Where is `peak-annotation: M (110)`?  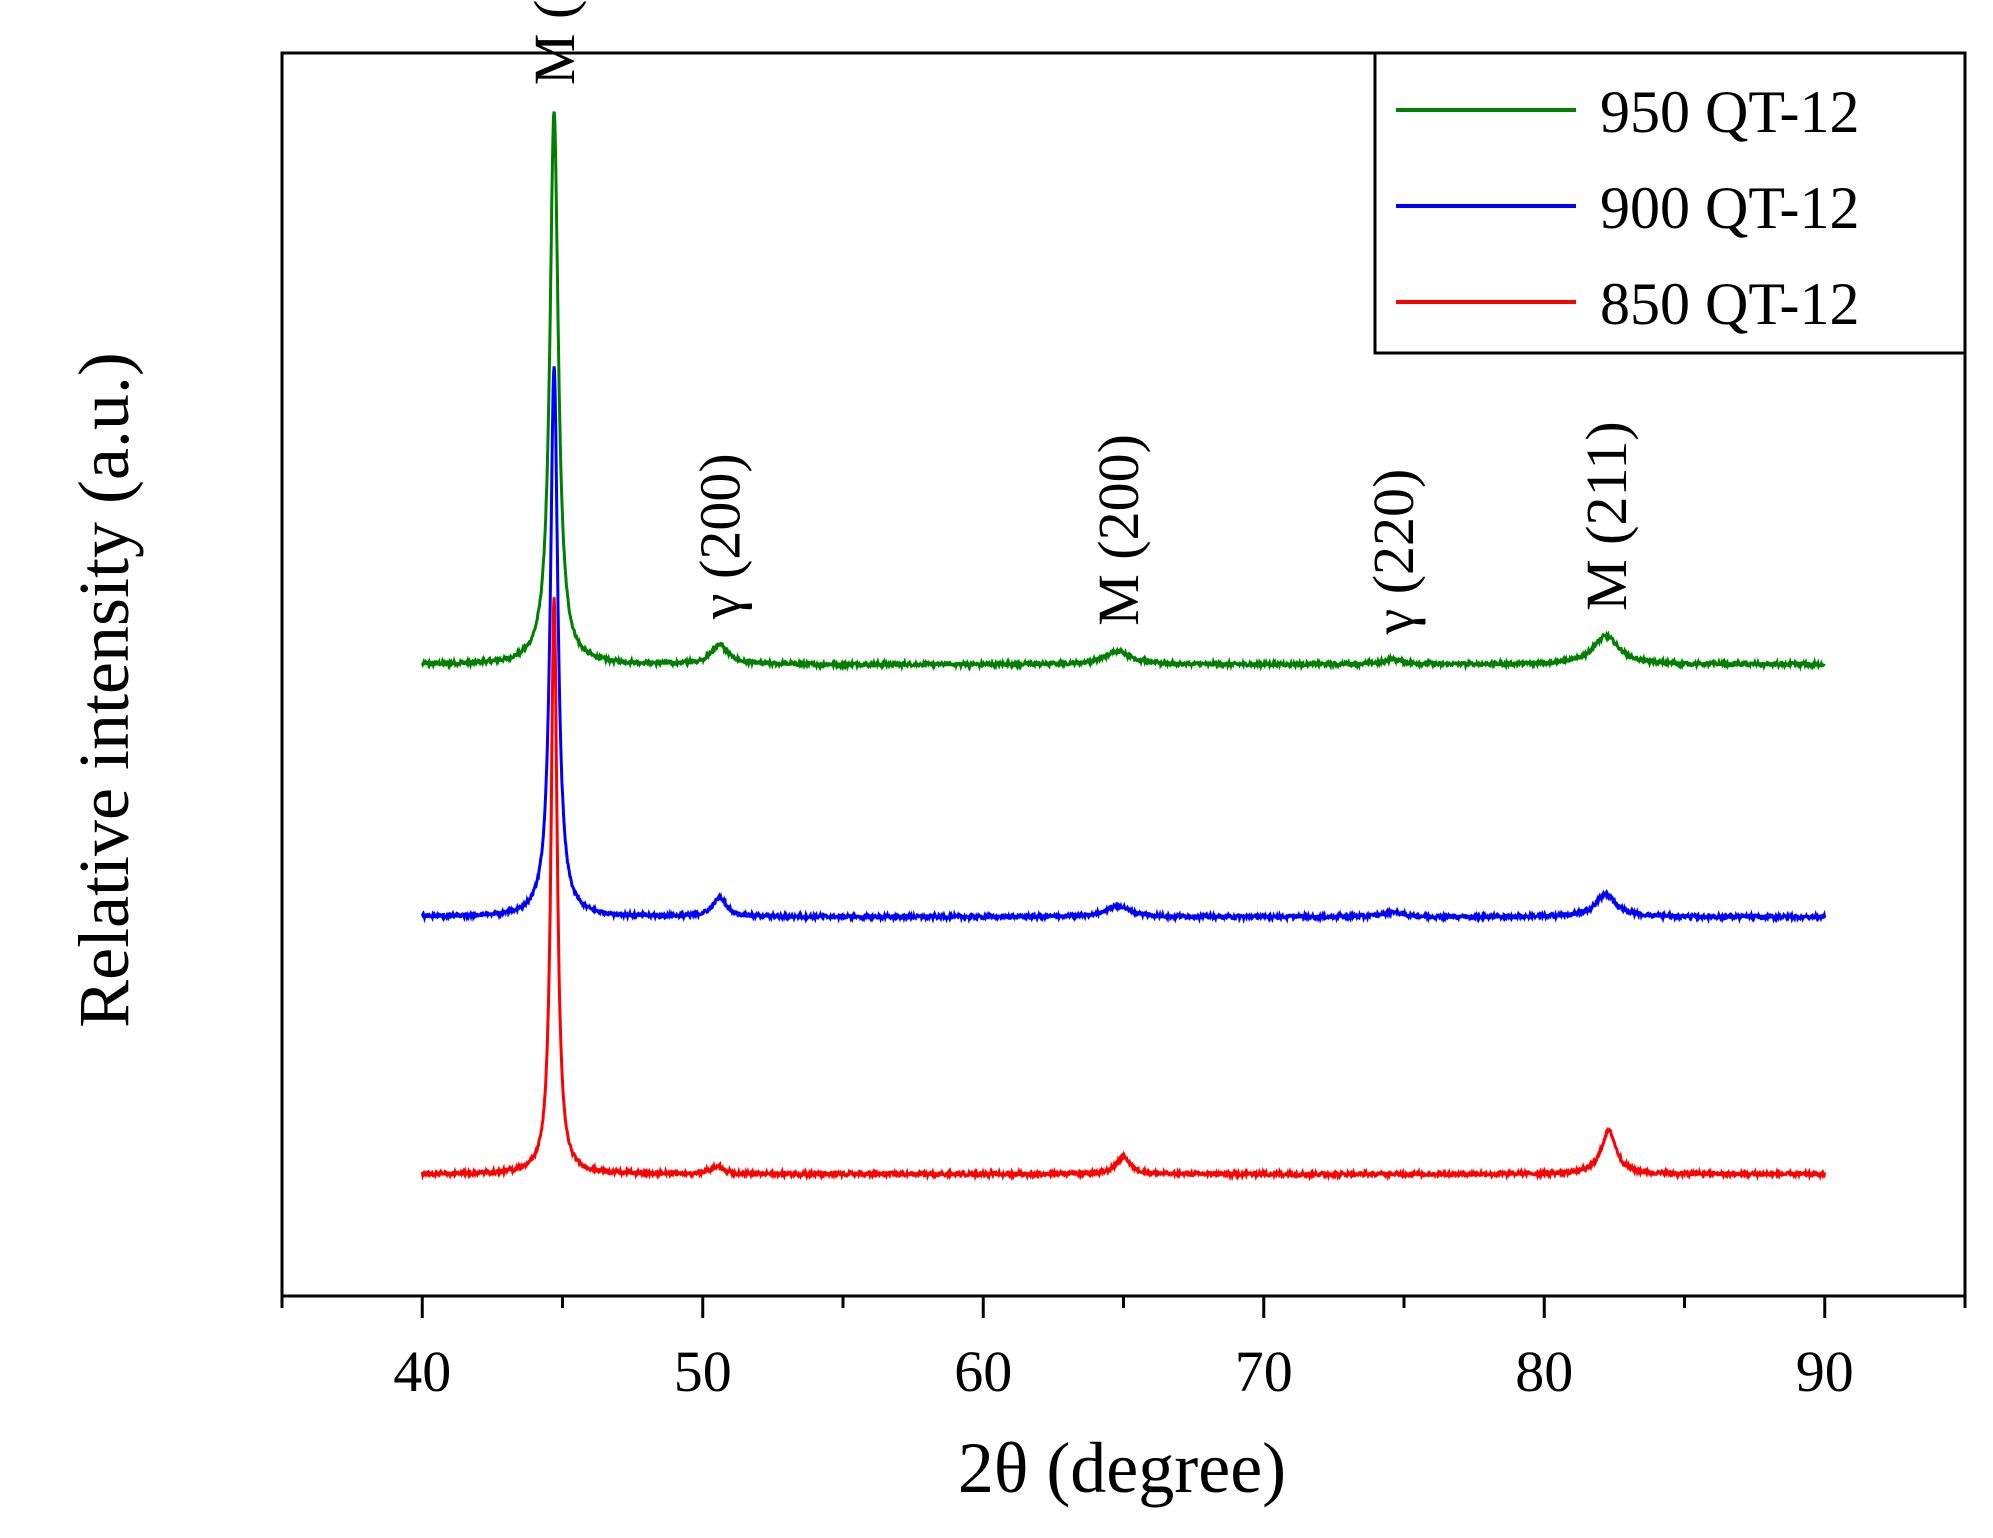
peak-annotation: M (110) is located at coordinates (554, 42).